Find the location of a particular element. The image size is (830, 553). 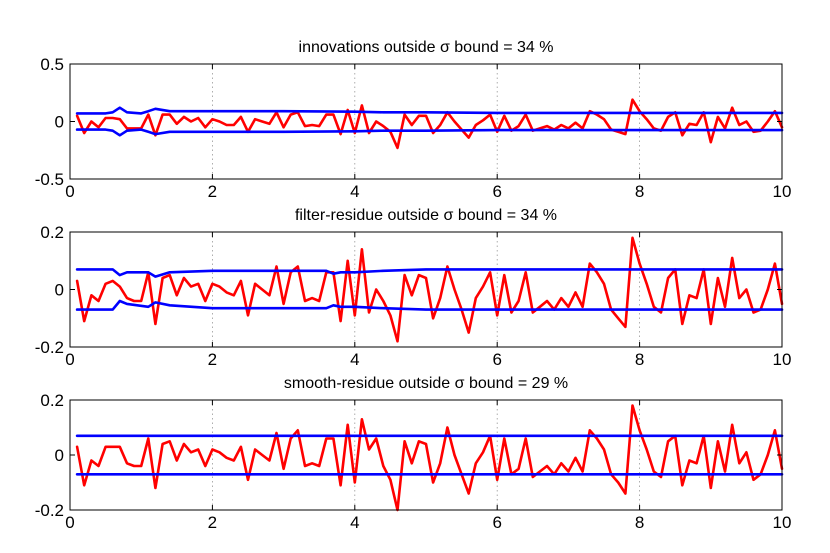

residual-series-line is located at coordinates (429, 124).